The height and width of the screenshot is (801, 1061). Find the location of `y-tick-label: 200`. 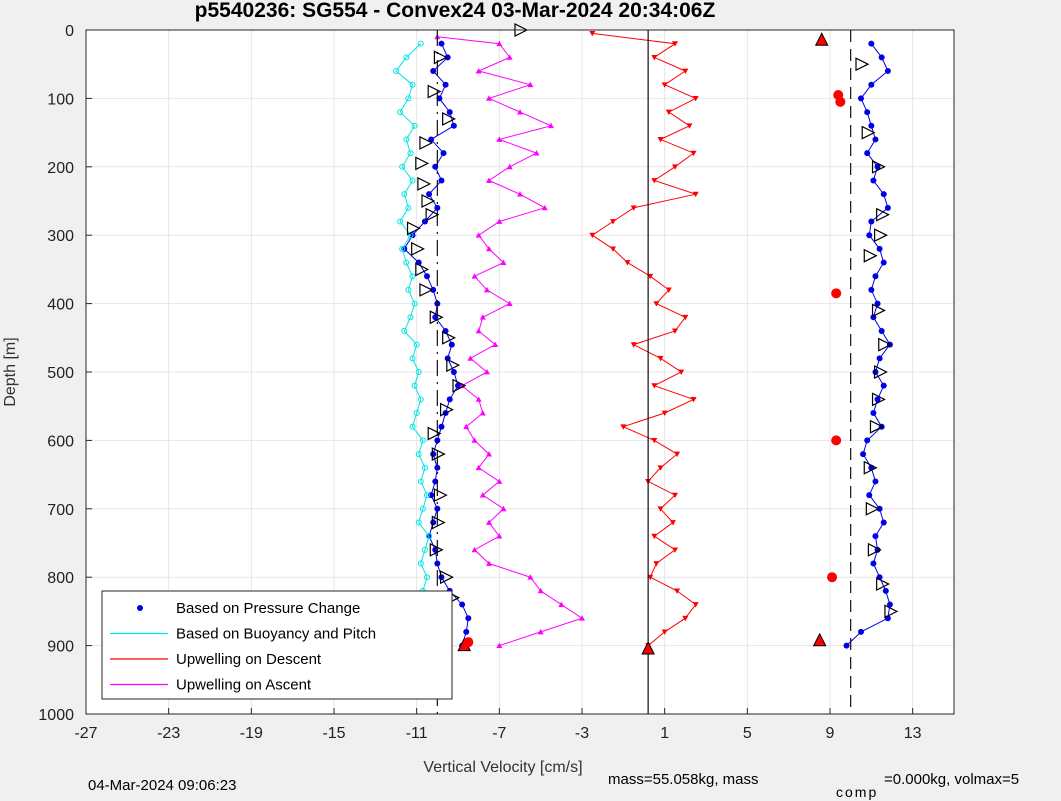

y-tick-label: 200 is located at coordinates (60, 168).